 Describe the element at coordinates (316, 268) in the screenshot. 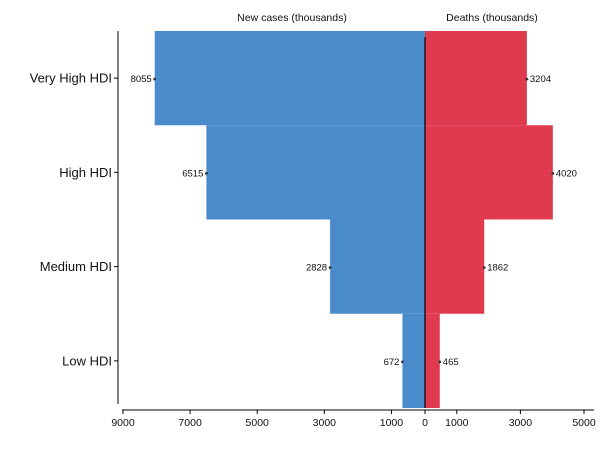

I see `value-label-new-cases: 2828` at that location.